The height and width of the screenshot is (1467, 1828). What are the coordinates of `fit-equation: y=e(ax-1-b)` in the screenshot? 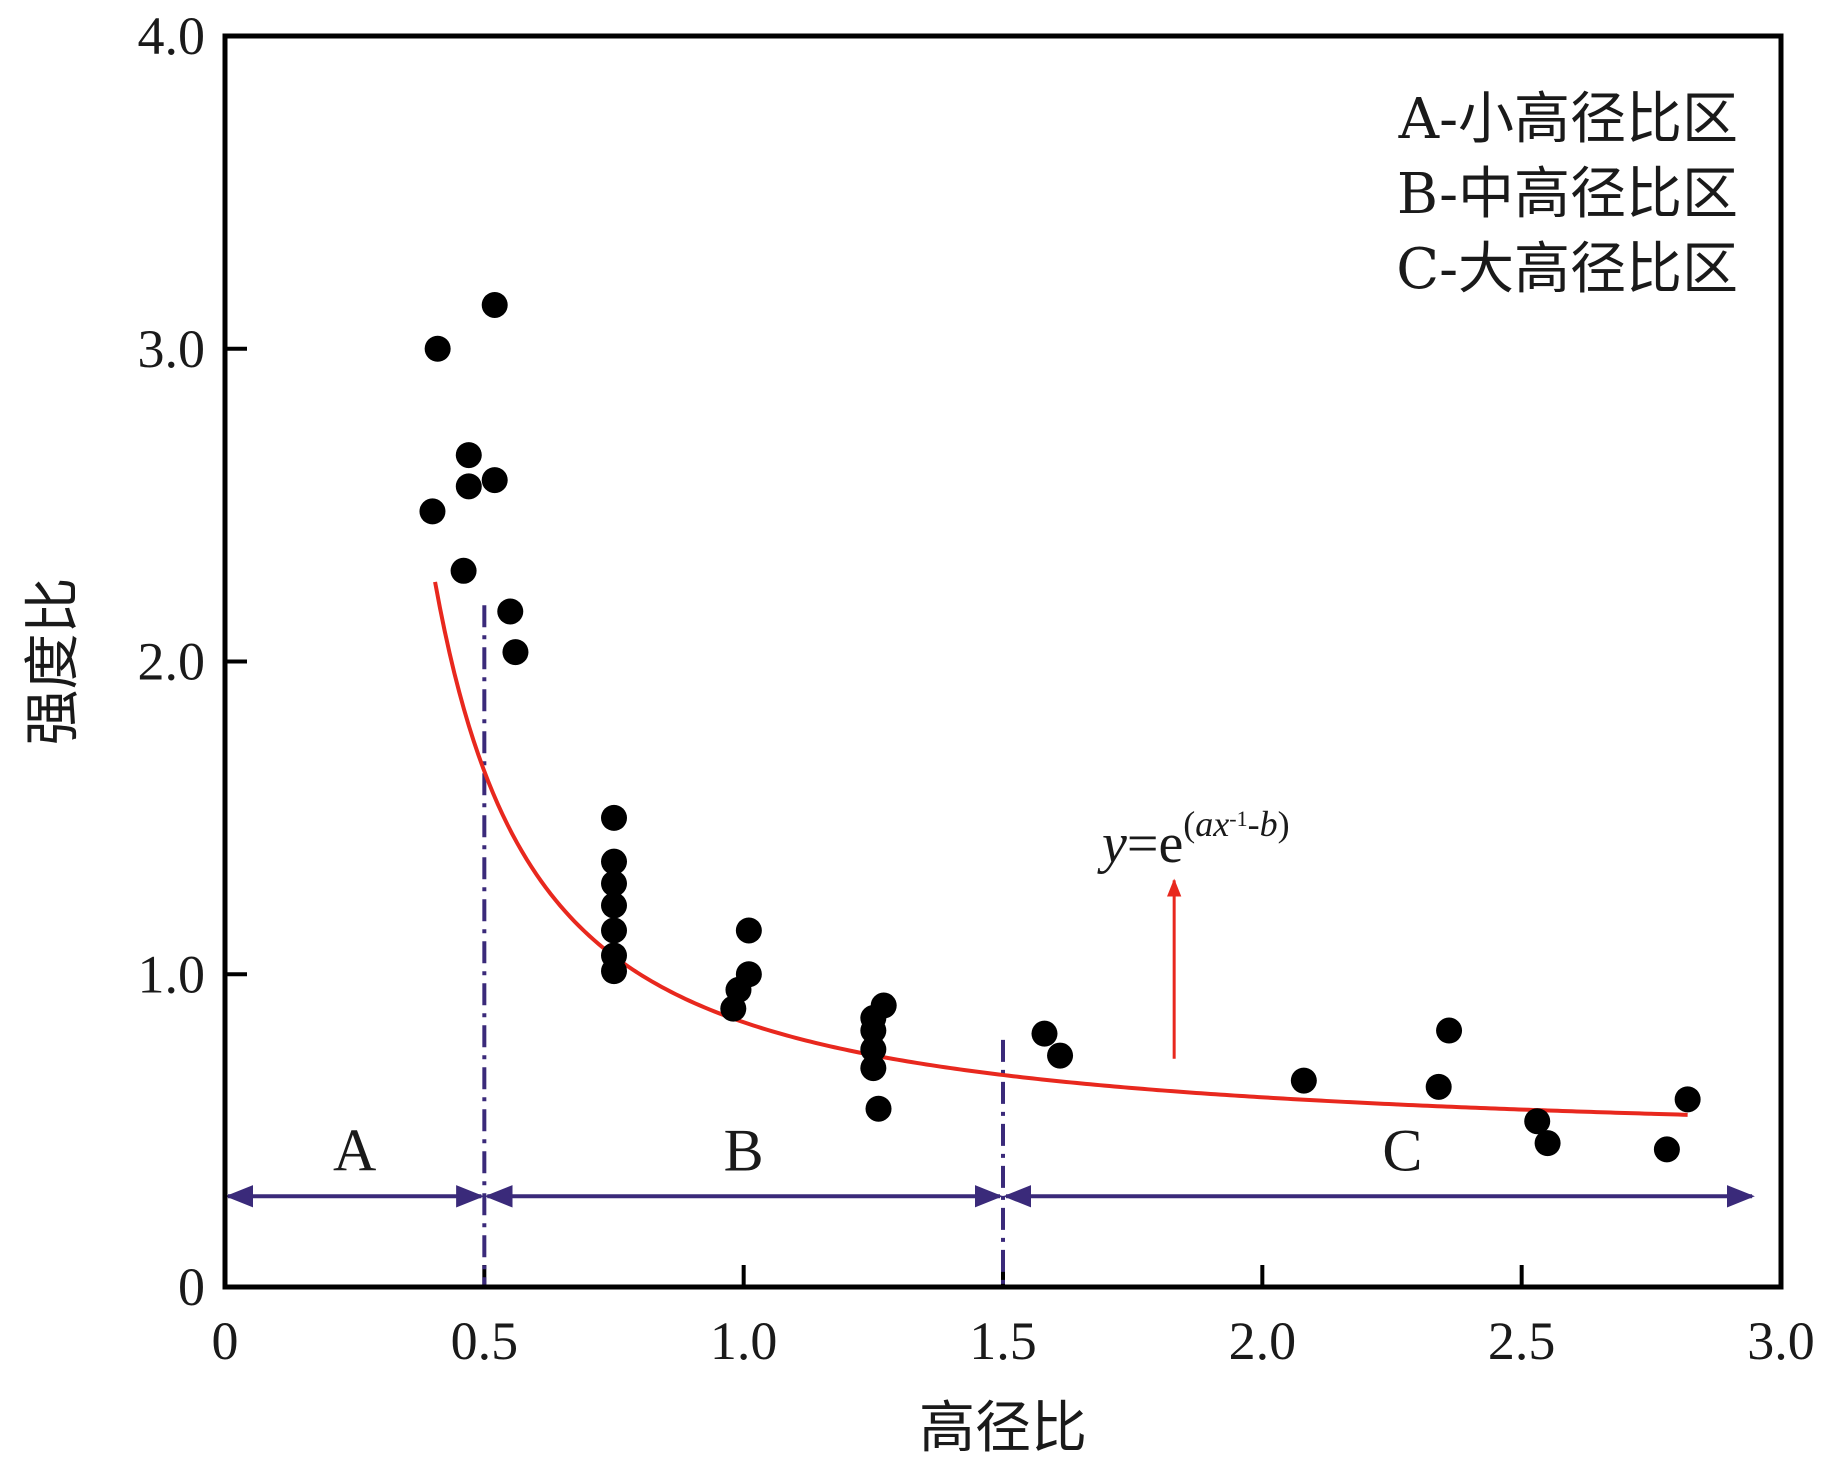 It's located at (1193, 839).